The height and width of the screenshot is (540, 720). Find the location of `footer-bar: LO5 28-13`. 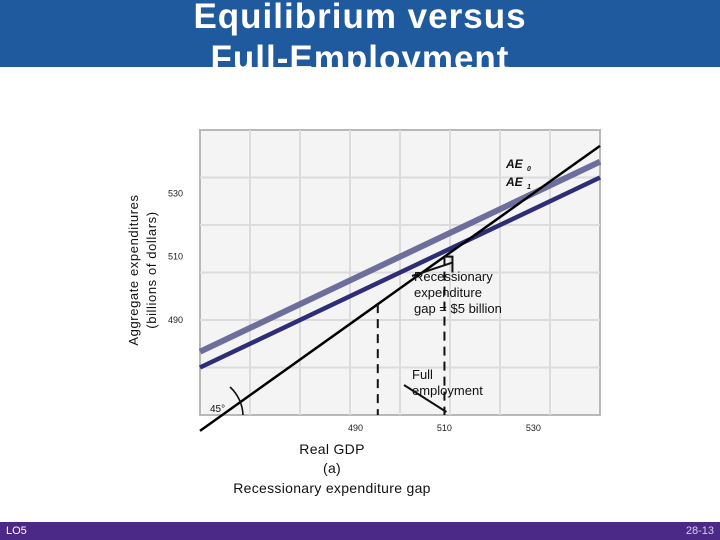

footer-bar: LO5 28-13 is located at coordinates (360, 531).